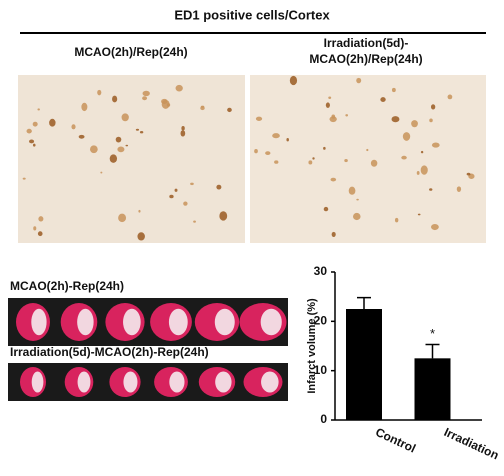  I want to click on significance-marker: *, so click(432, 333).